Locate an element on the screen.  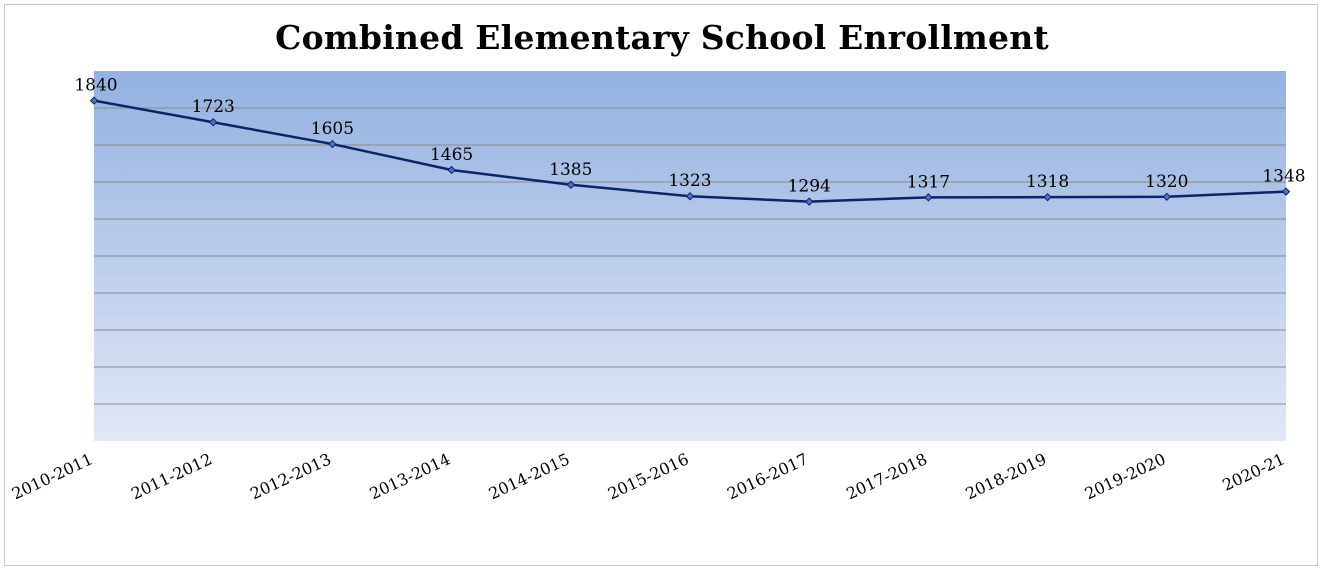
x-tick-label: 2016-2017 is located at coordinates (767, 476).